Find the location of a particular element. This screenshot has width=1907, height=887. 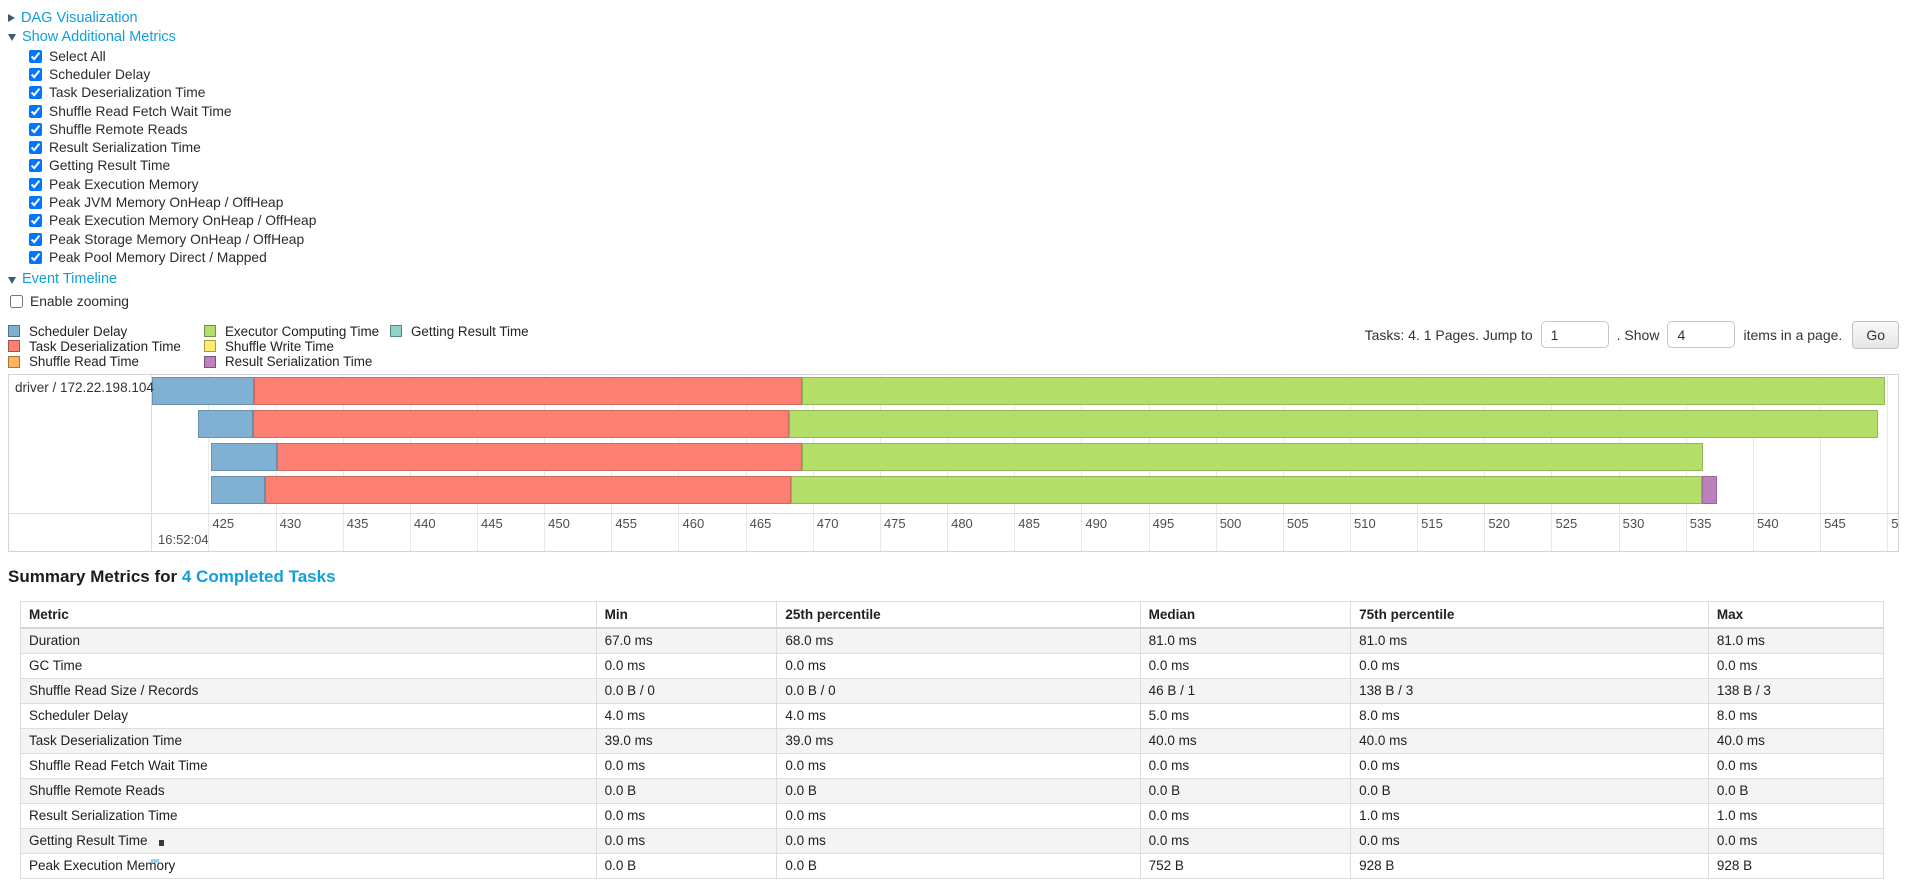

timeline-tick-label: 435 is located at coordinates (357, 523).